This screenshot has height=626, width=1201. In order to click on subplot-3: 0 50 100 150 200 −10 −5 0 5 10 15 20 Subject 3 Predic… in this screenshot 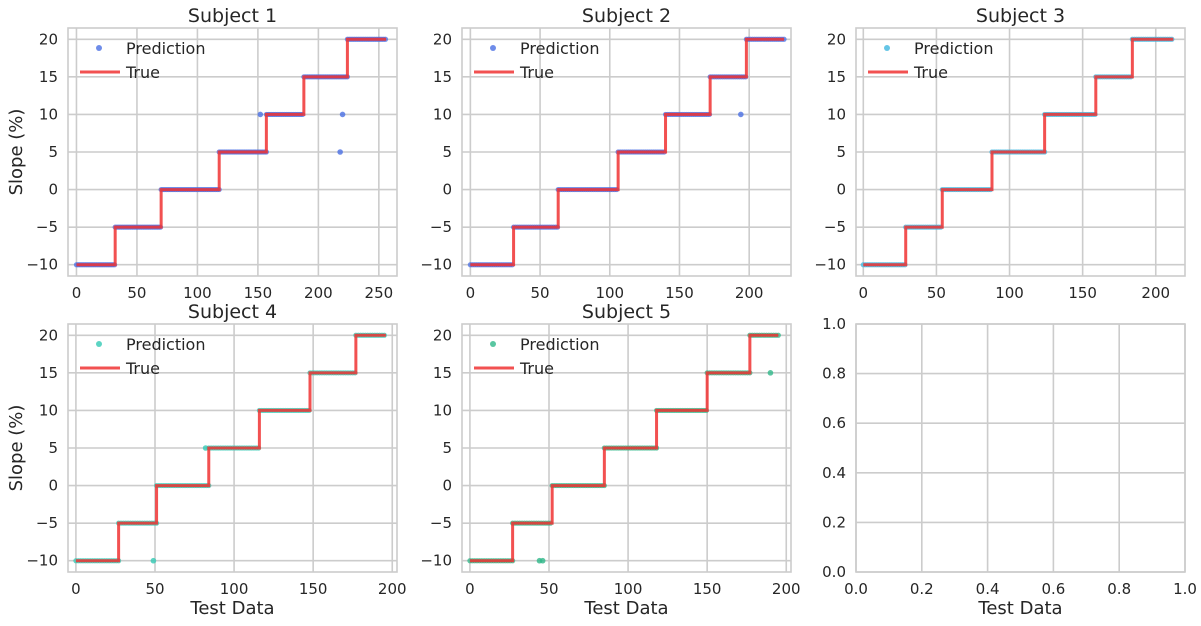, I will do `click(1000, 153)`.